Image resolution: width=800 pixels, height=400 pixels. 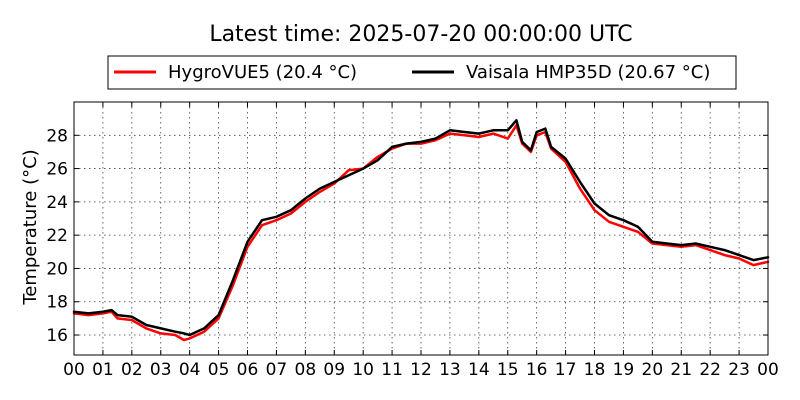 I want to click on y-tick-label: 20, so click(x=57, y=269).